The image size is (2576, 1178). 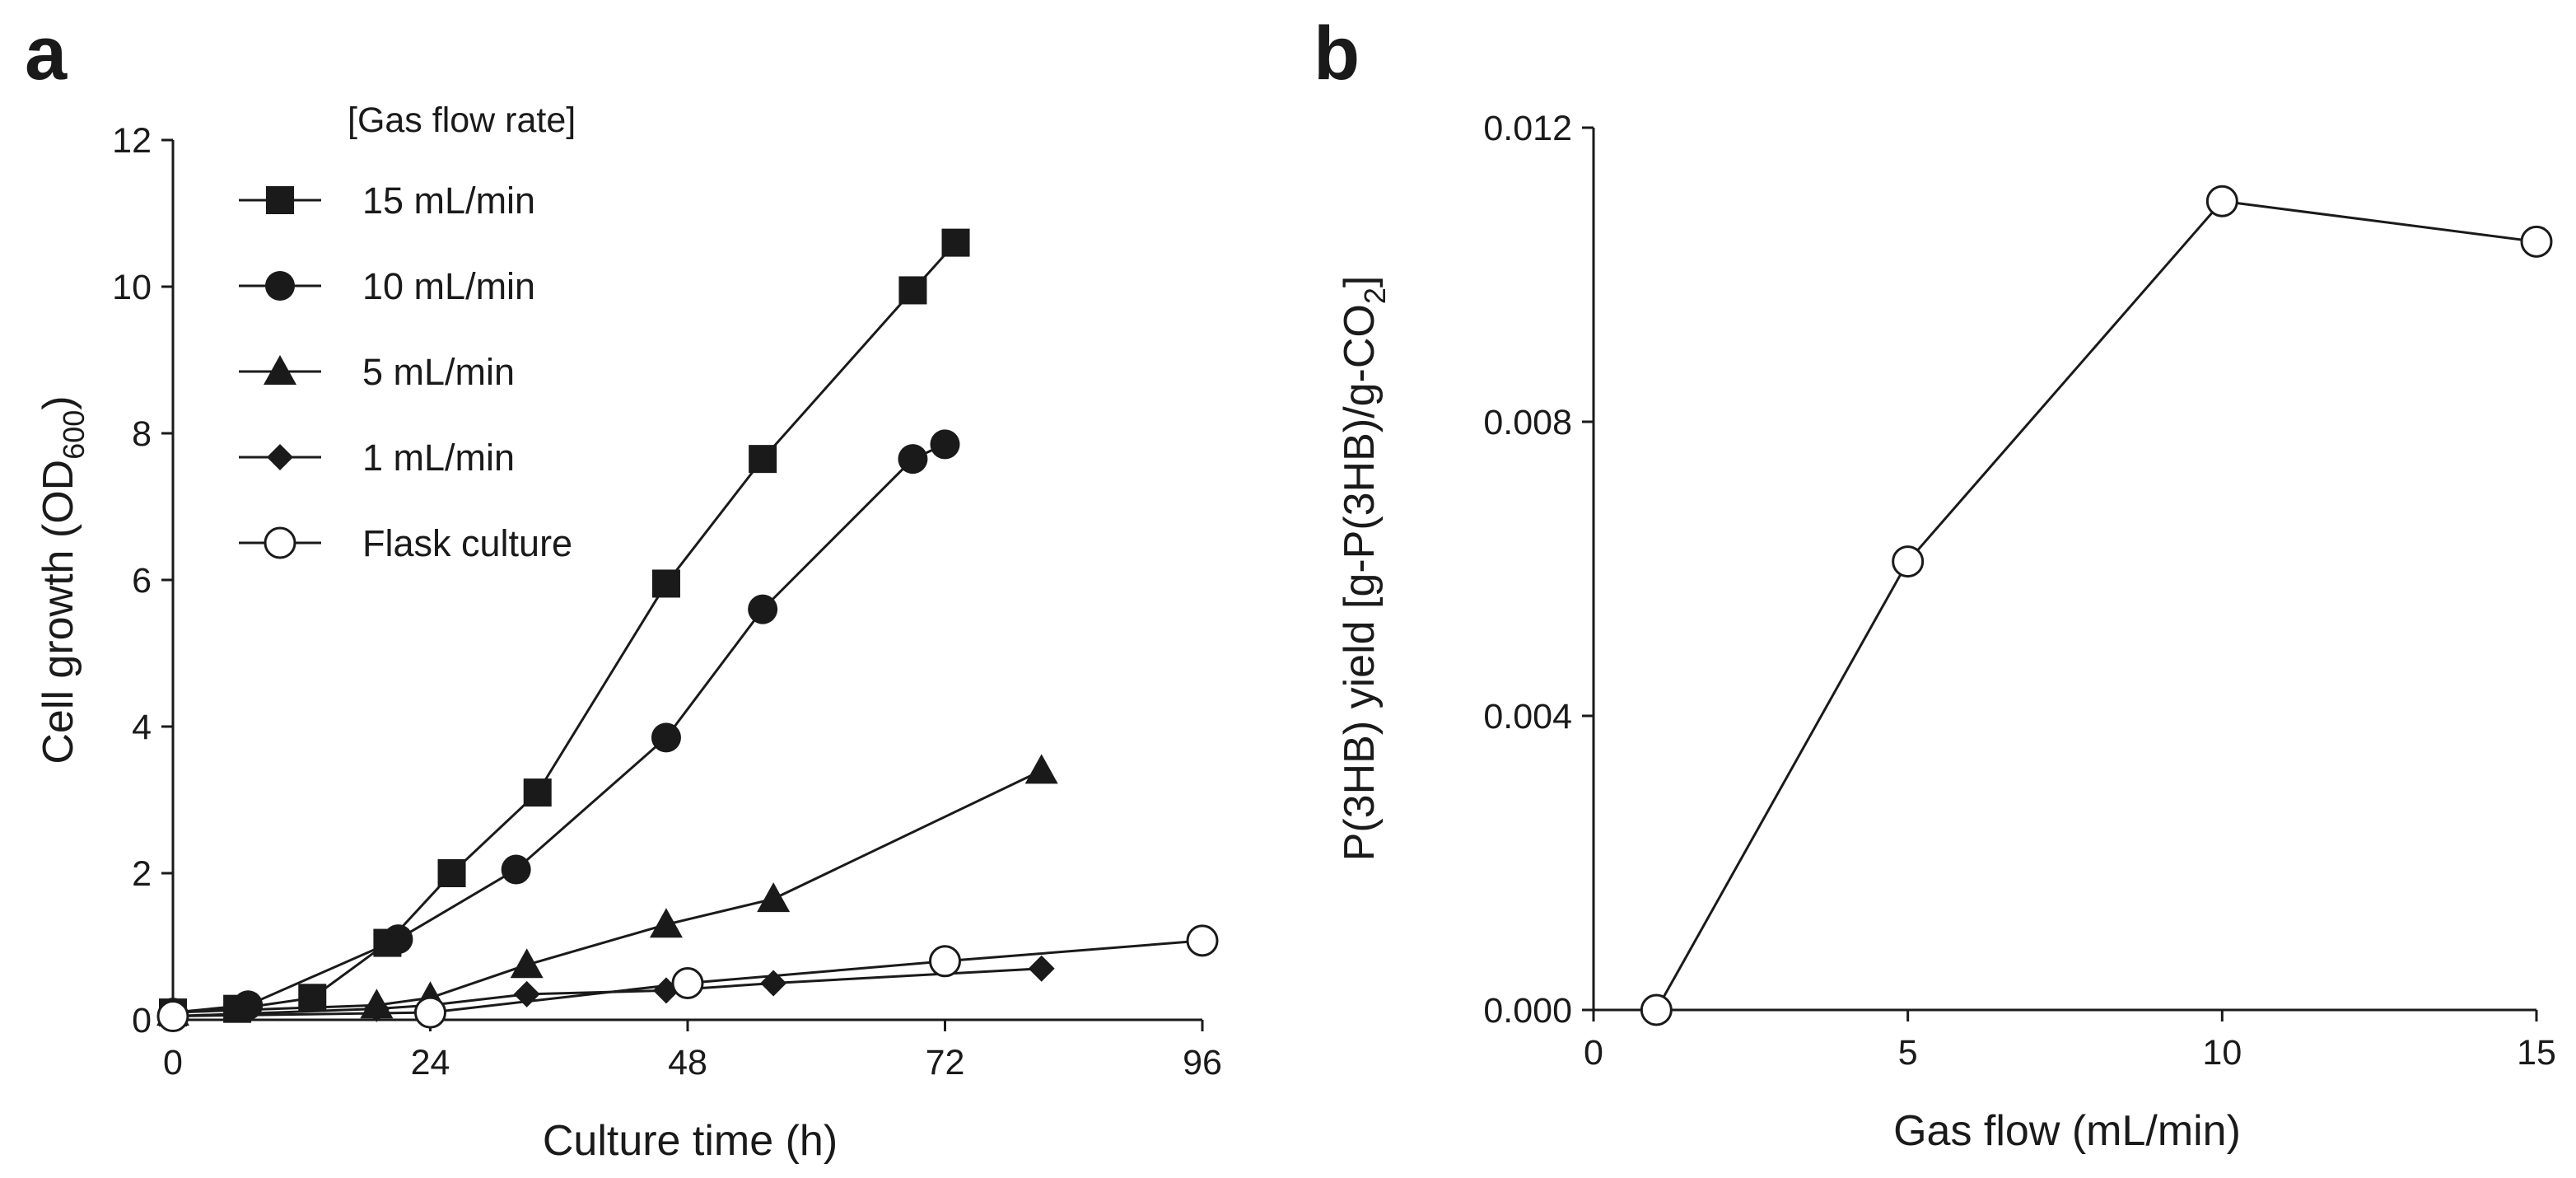 I want to click on legend-item: 1 mL/min, so click(x=377, y=458).